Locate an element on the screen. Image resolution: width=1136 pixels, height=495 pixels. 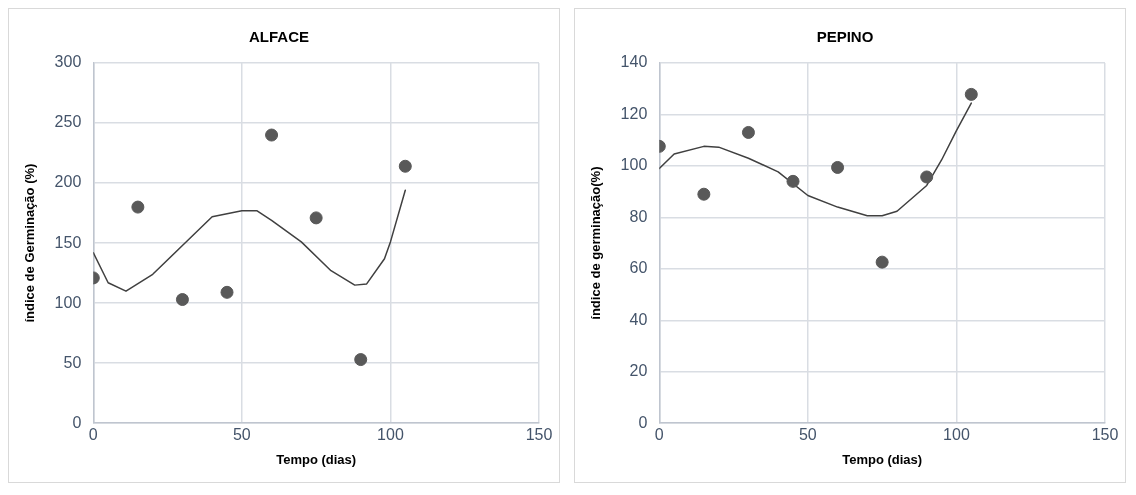
y-axis-title: índice de germinação(%) is located at coordinates (596, 243).